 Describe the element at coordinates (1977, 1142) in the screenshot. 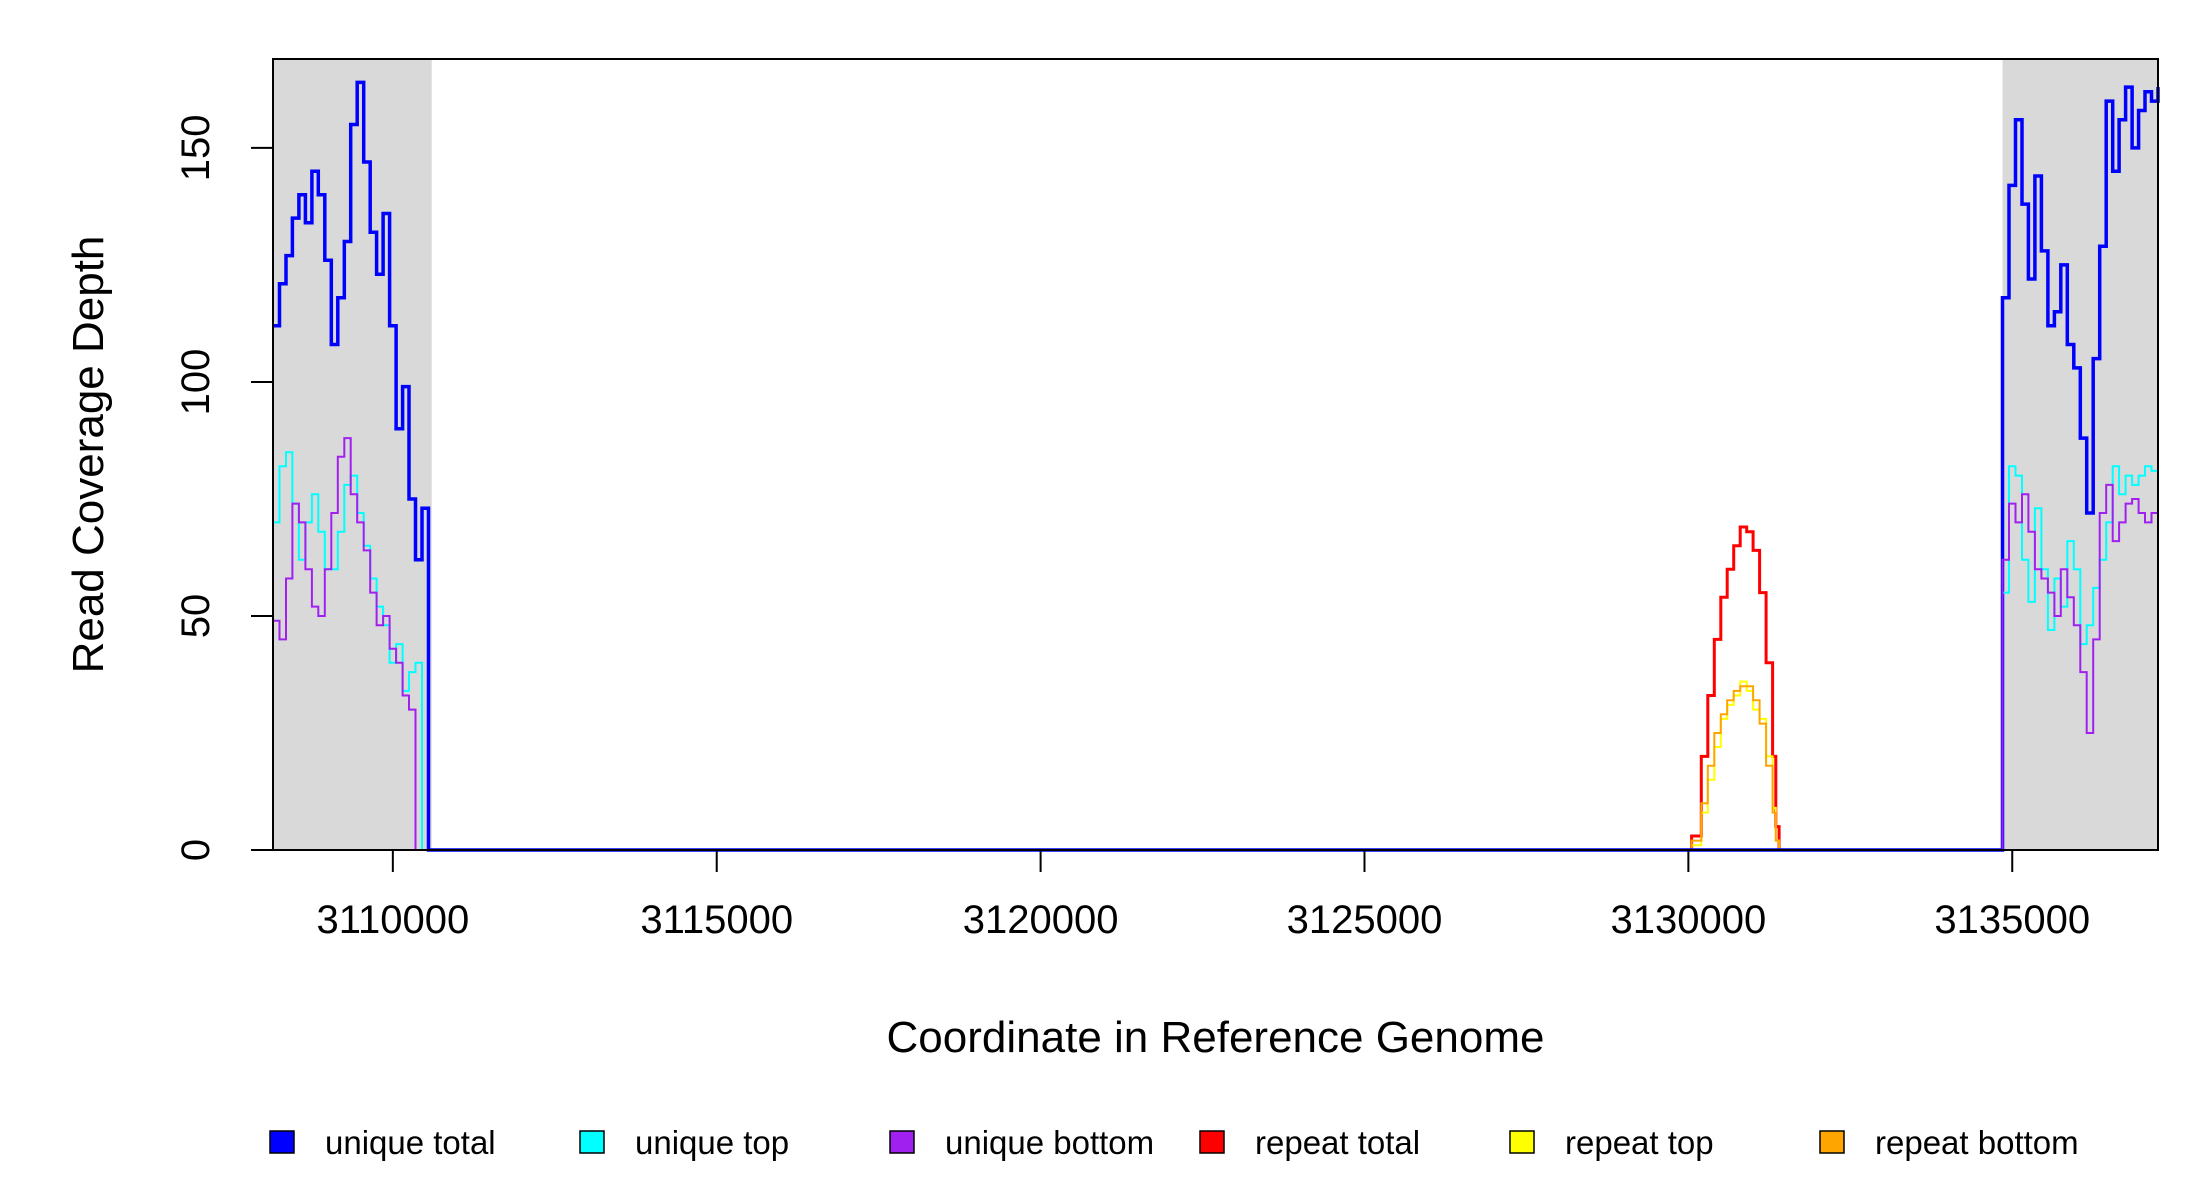

I see `legend-label-repeat-bottom: repeat bottom` at that location.